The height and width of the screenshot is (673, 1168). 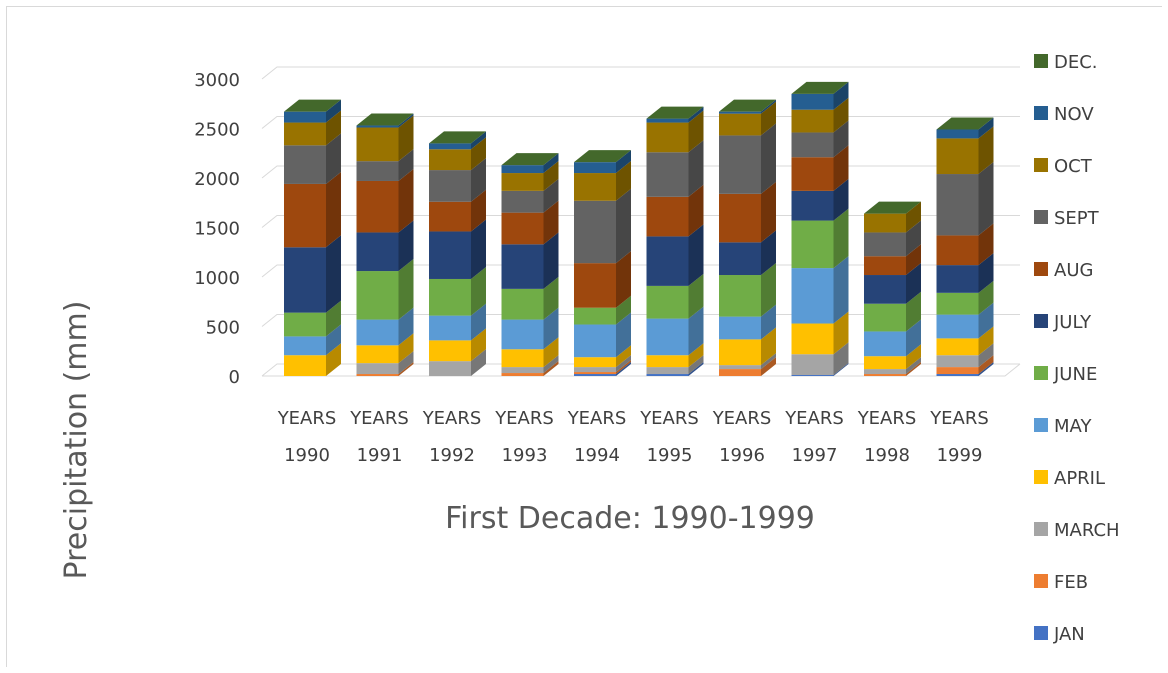 I want to click on gridline, so click(x=640, y=73).